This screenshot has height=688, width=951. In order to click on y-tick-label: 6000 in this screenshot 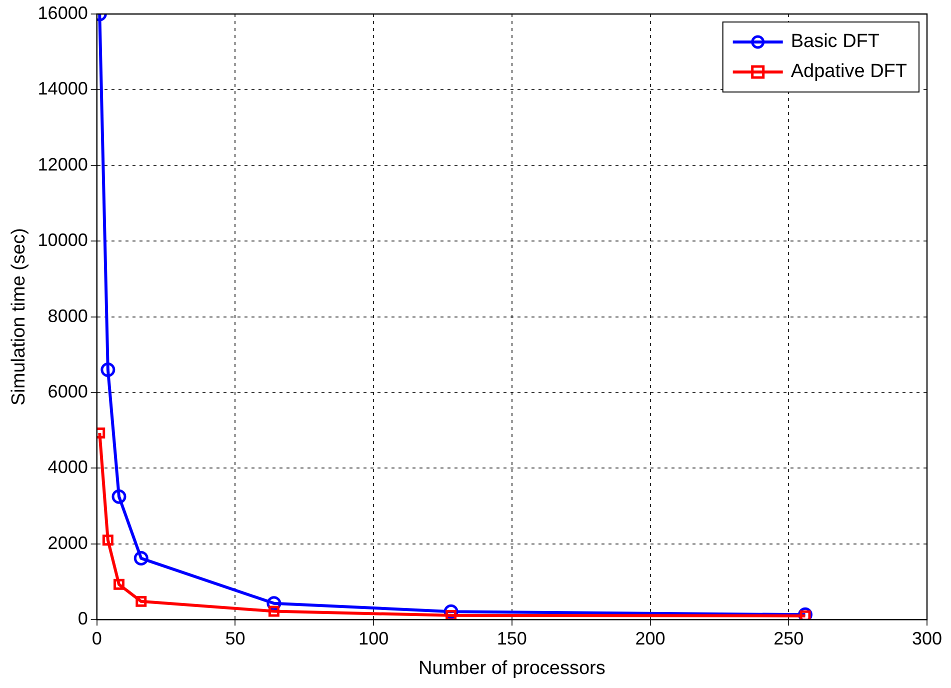, I will do `click(68, 391)`.